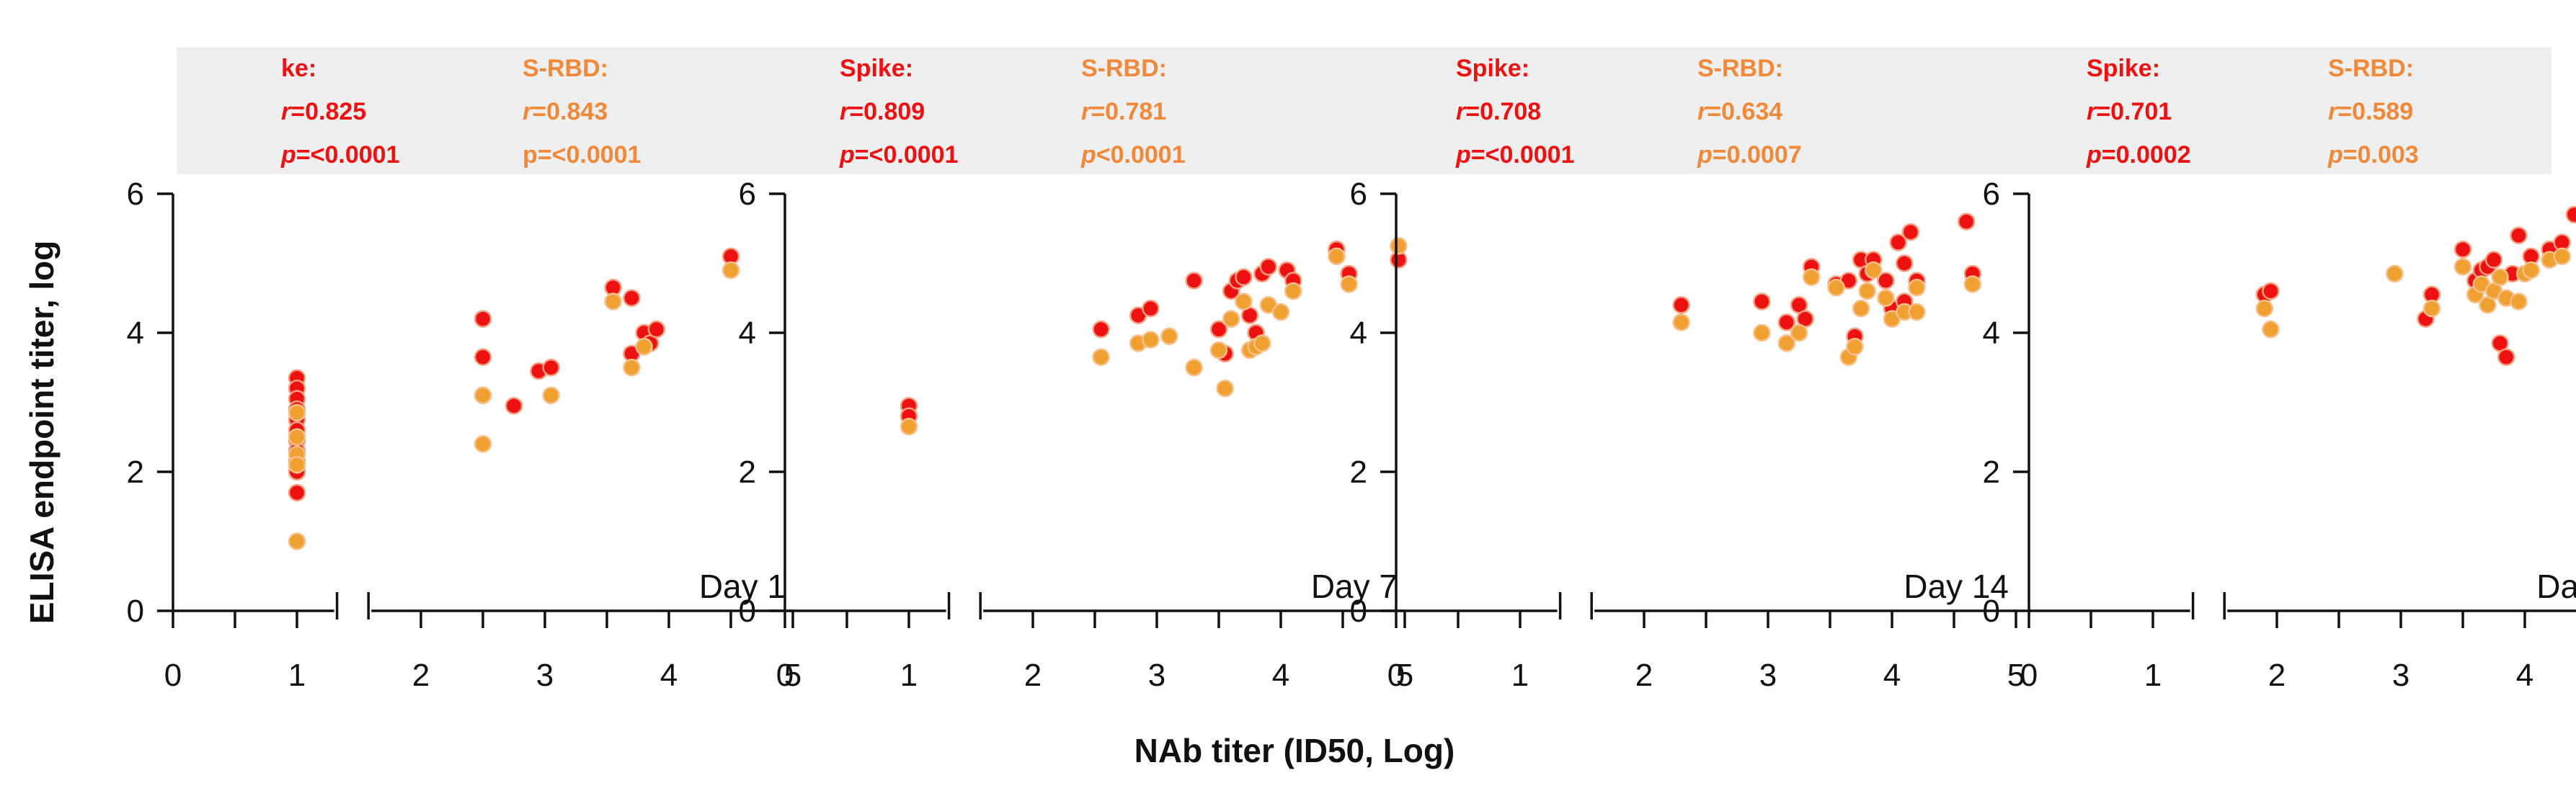 The height and width of the screenshot is (801, 2576). Describe the element at coordinates (1294, 750) in the screenshot. I see `x-axis-title: NAb titer (ID50, Log)` at that location.